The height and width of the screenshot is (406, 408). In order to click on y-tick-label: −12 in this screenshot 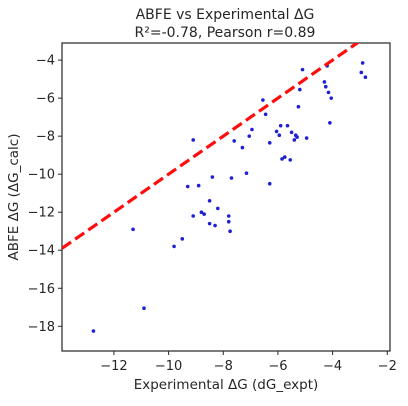, I will do `click(41, 213)`.